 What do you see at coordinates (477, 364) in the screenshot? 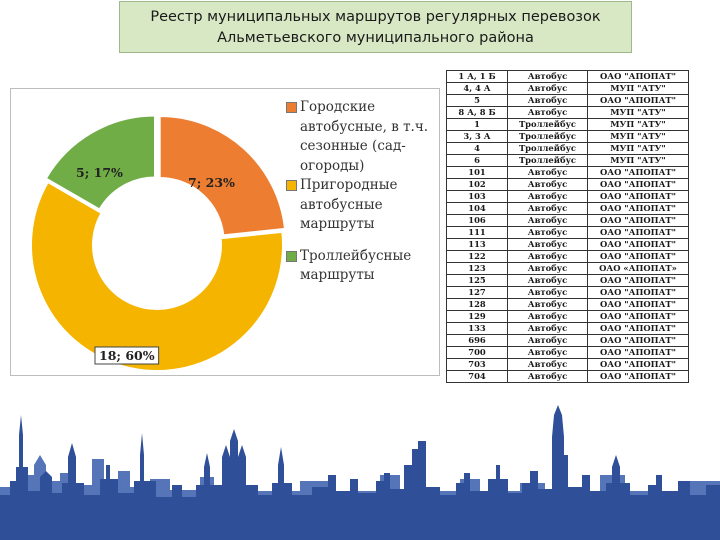
I see `route-number-cell: 703` at bounding box center [477, 364].